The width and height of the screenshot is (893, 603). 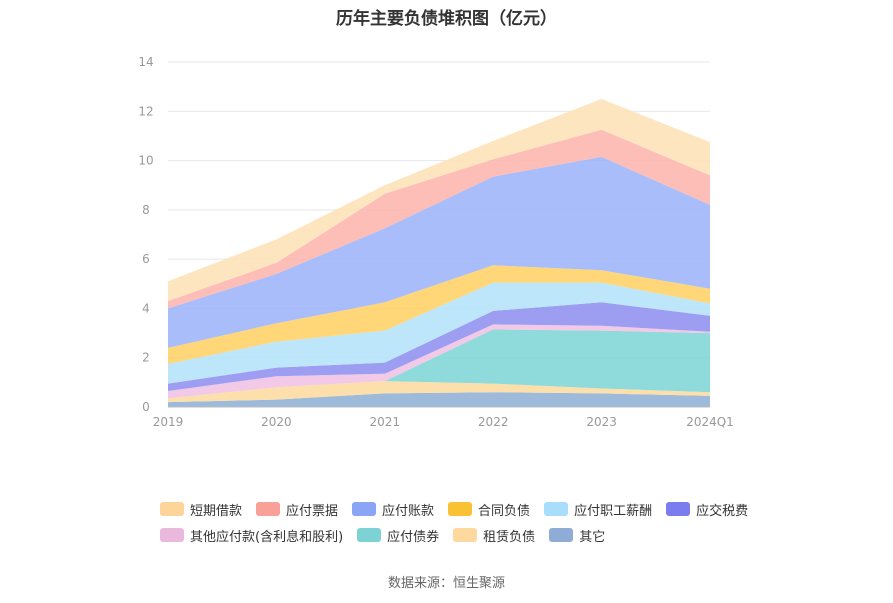 What do you see at coordinates (146, 407) in the screenshot?
I see `y-tick-label: 0` at bounding box center [146, 407].